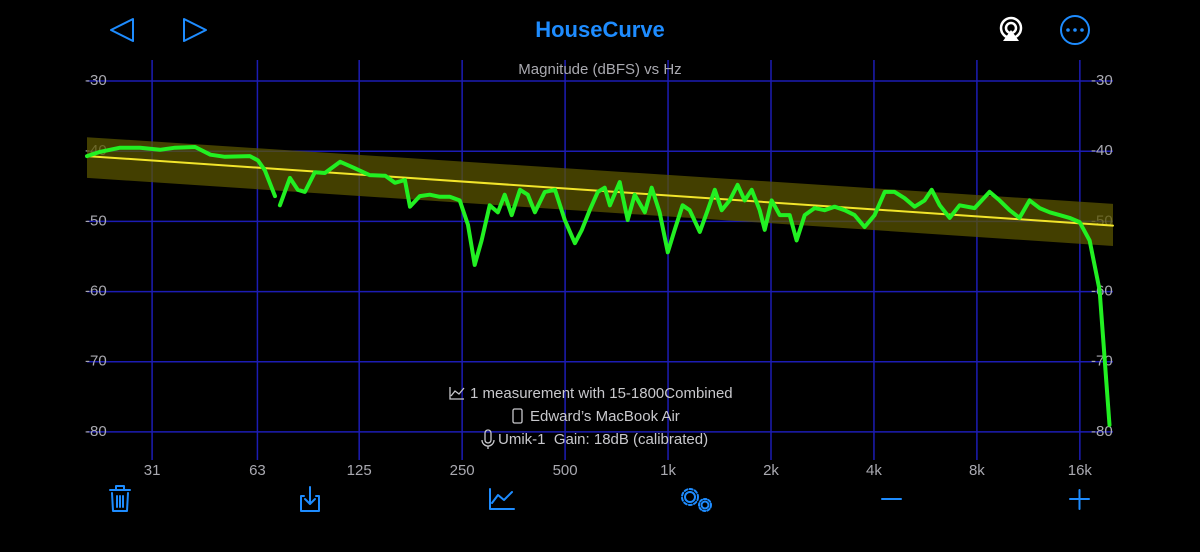 This screenshot has height=552, width=1200. What do you see at coordinates (195, 30) in the screenshot?
I see `play-button` at bounding box center [195, 30].